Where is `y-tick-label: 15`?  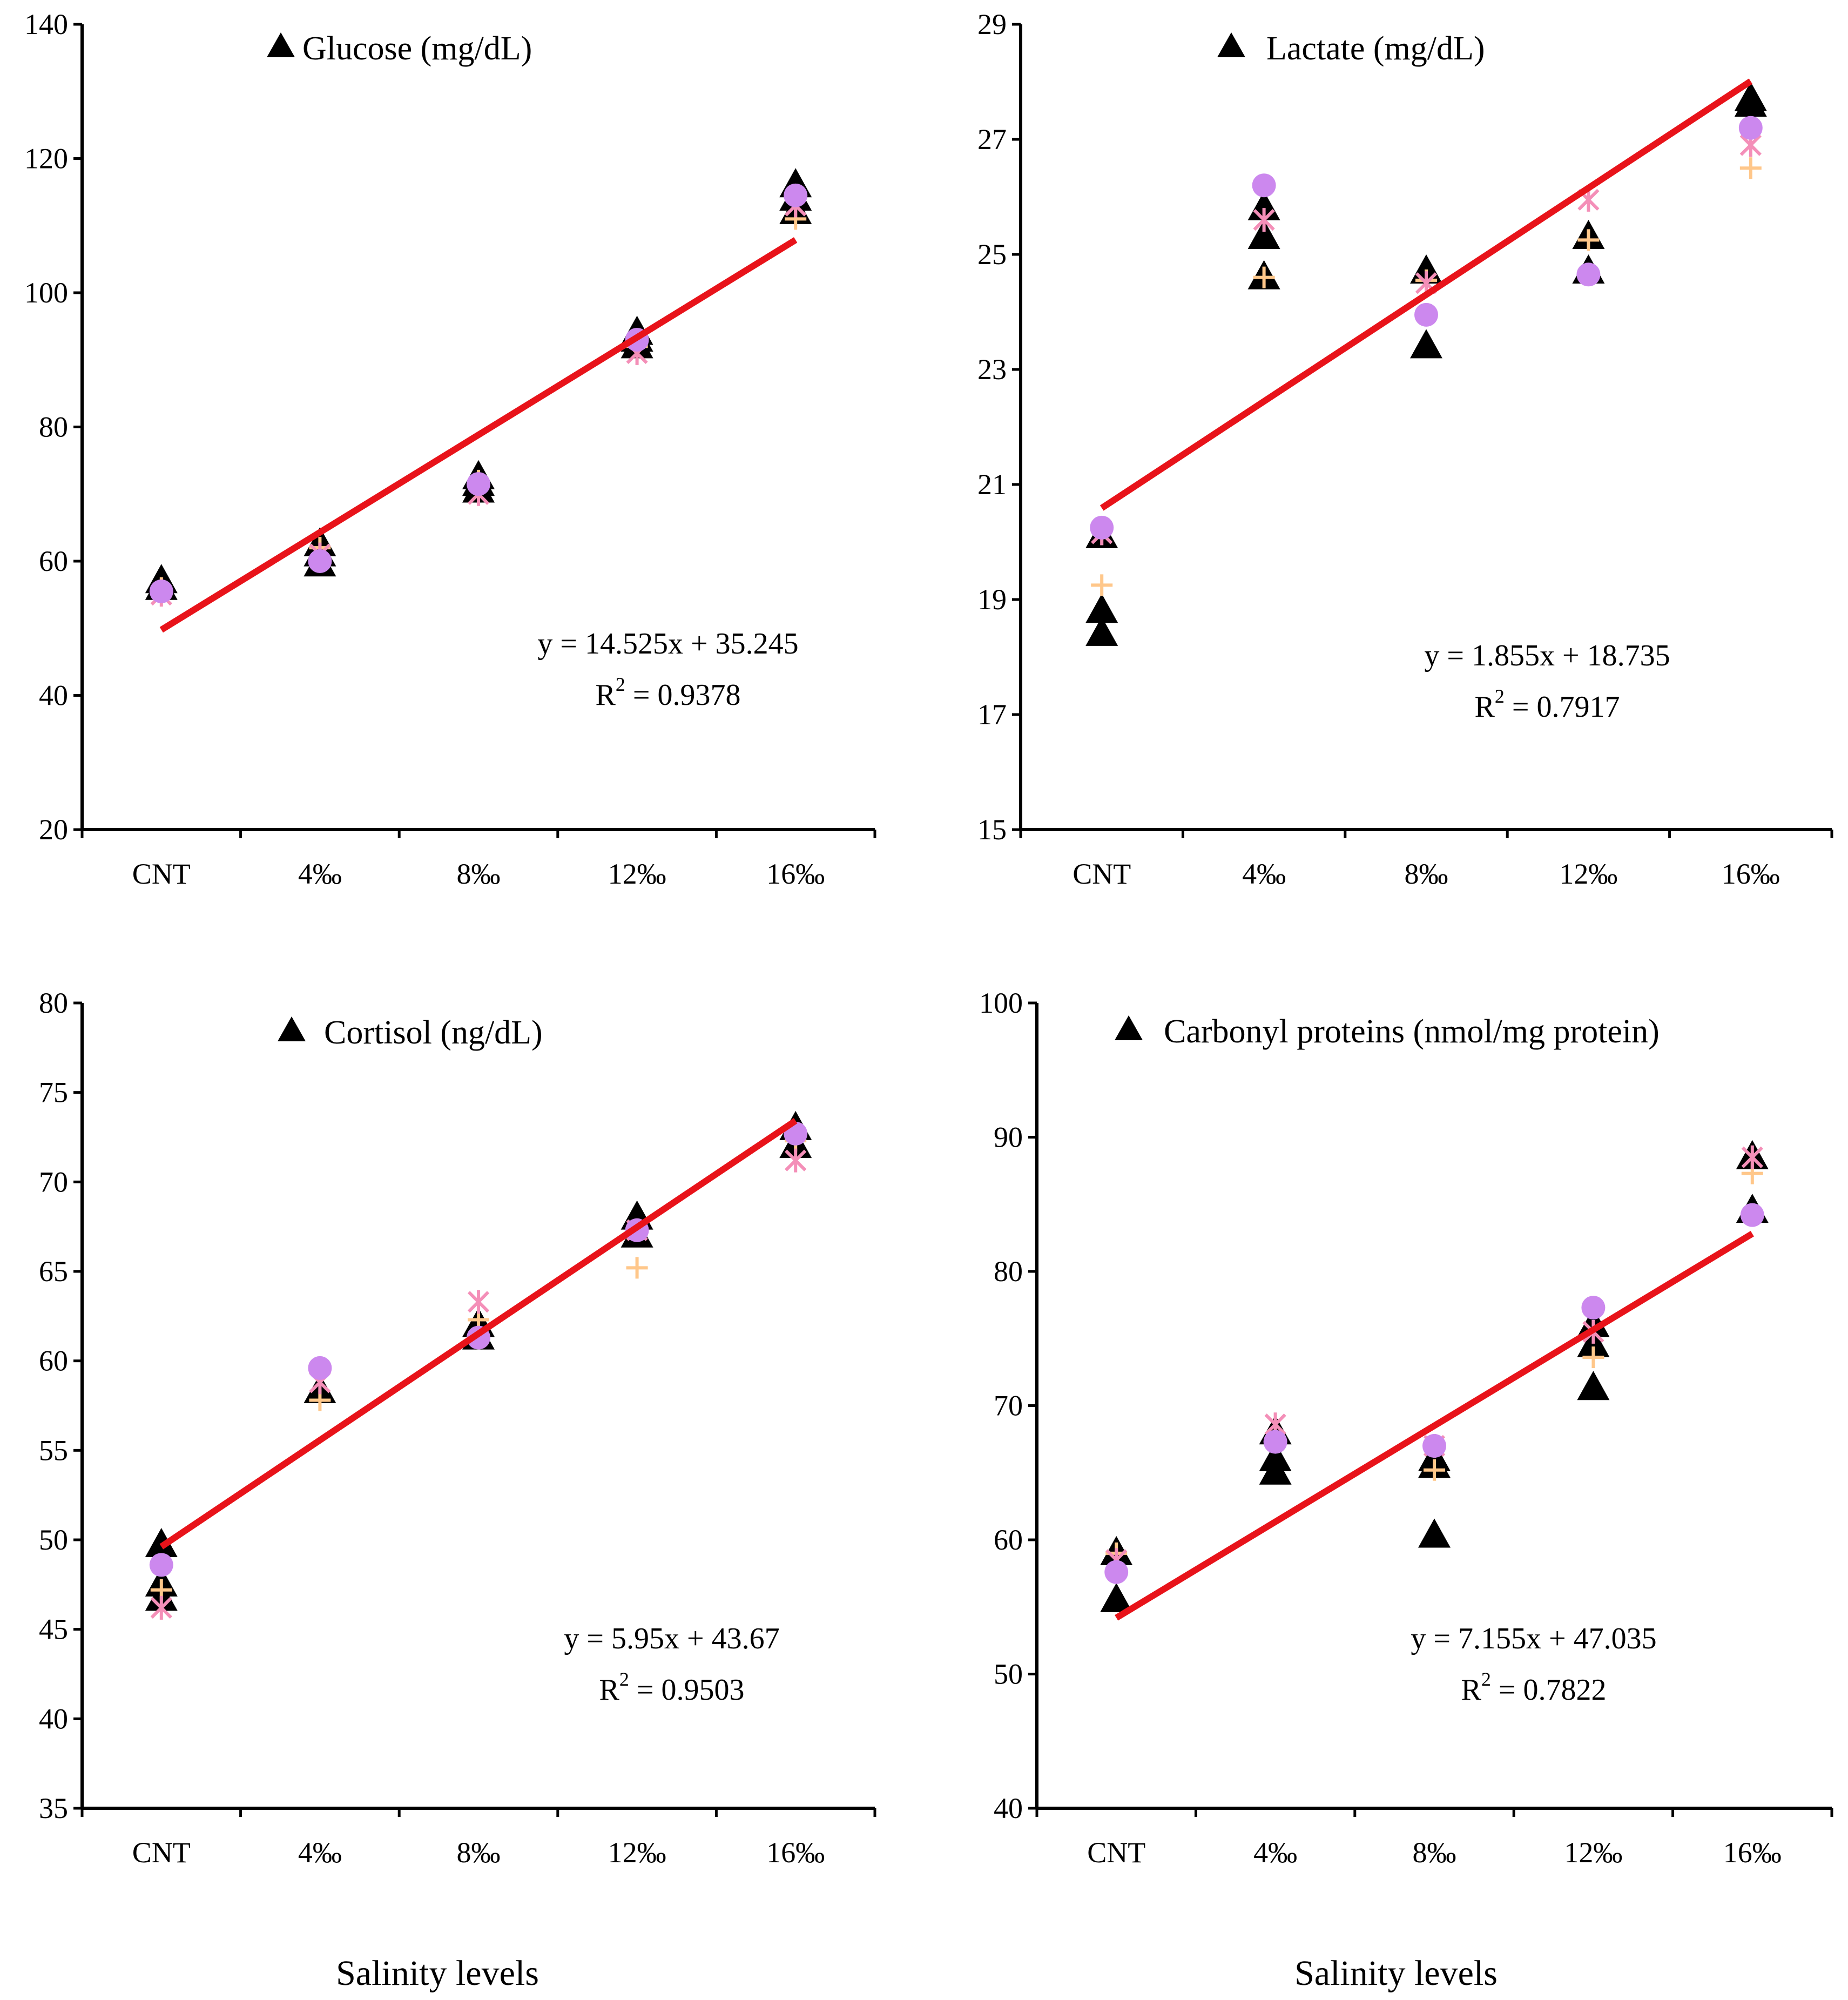
y-tick-label: 15 is located at coordinates (992, 829).